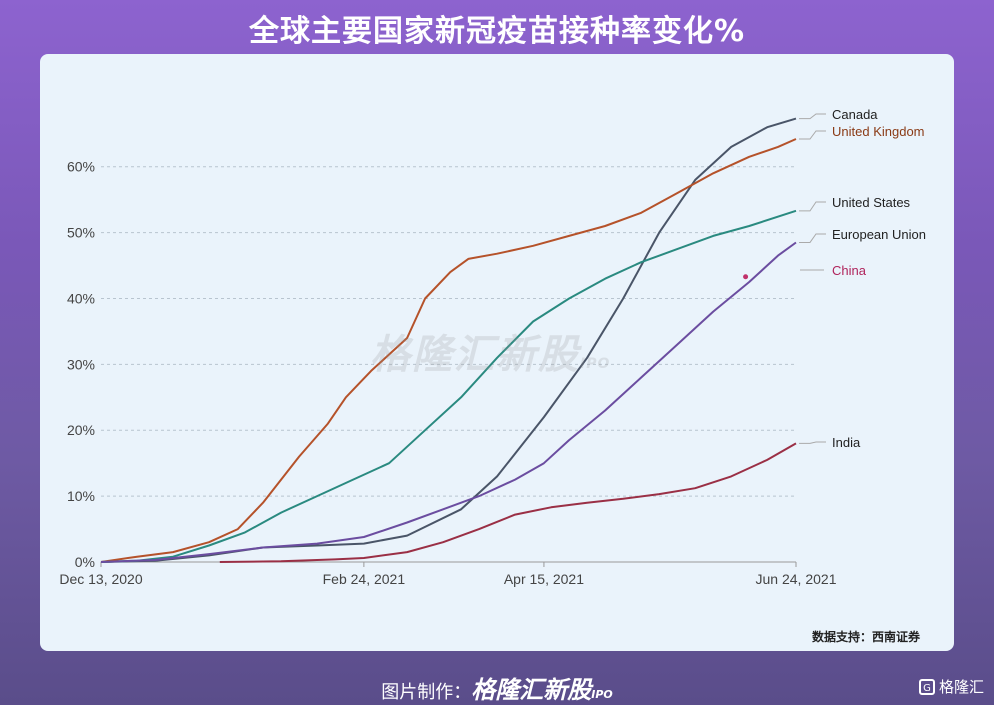 This screenshot has width=994, height=705. Describe the element at coordinates (849, 270) in the screenshot. I see `series-label-china: China` at that location.